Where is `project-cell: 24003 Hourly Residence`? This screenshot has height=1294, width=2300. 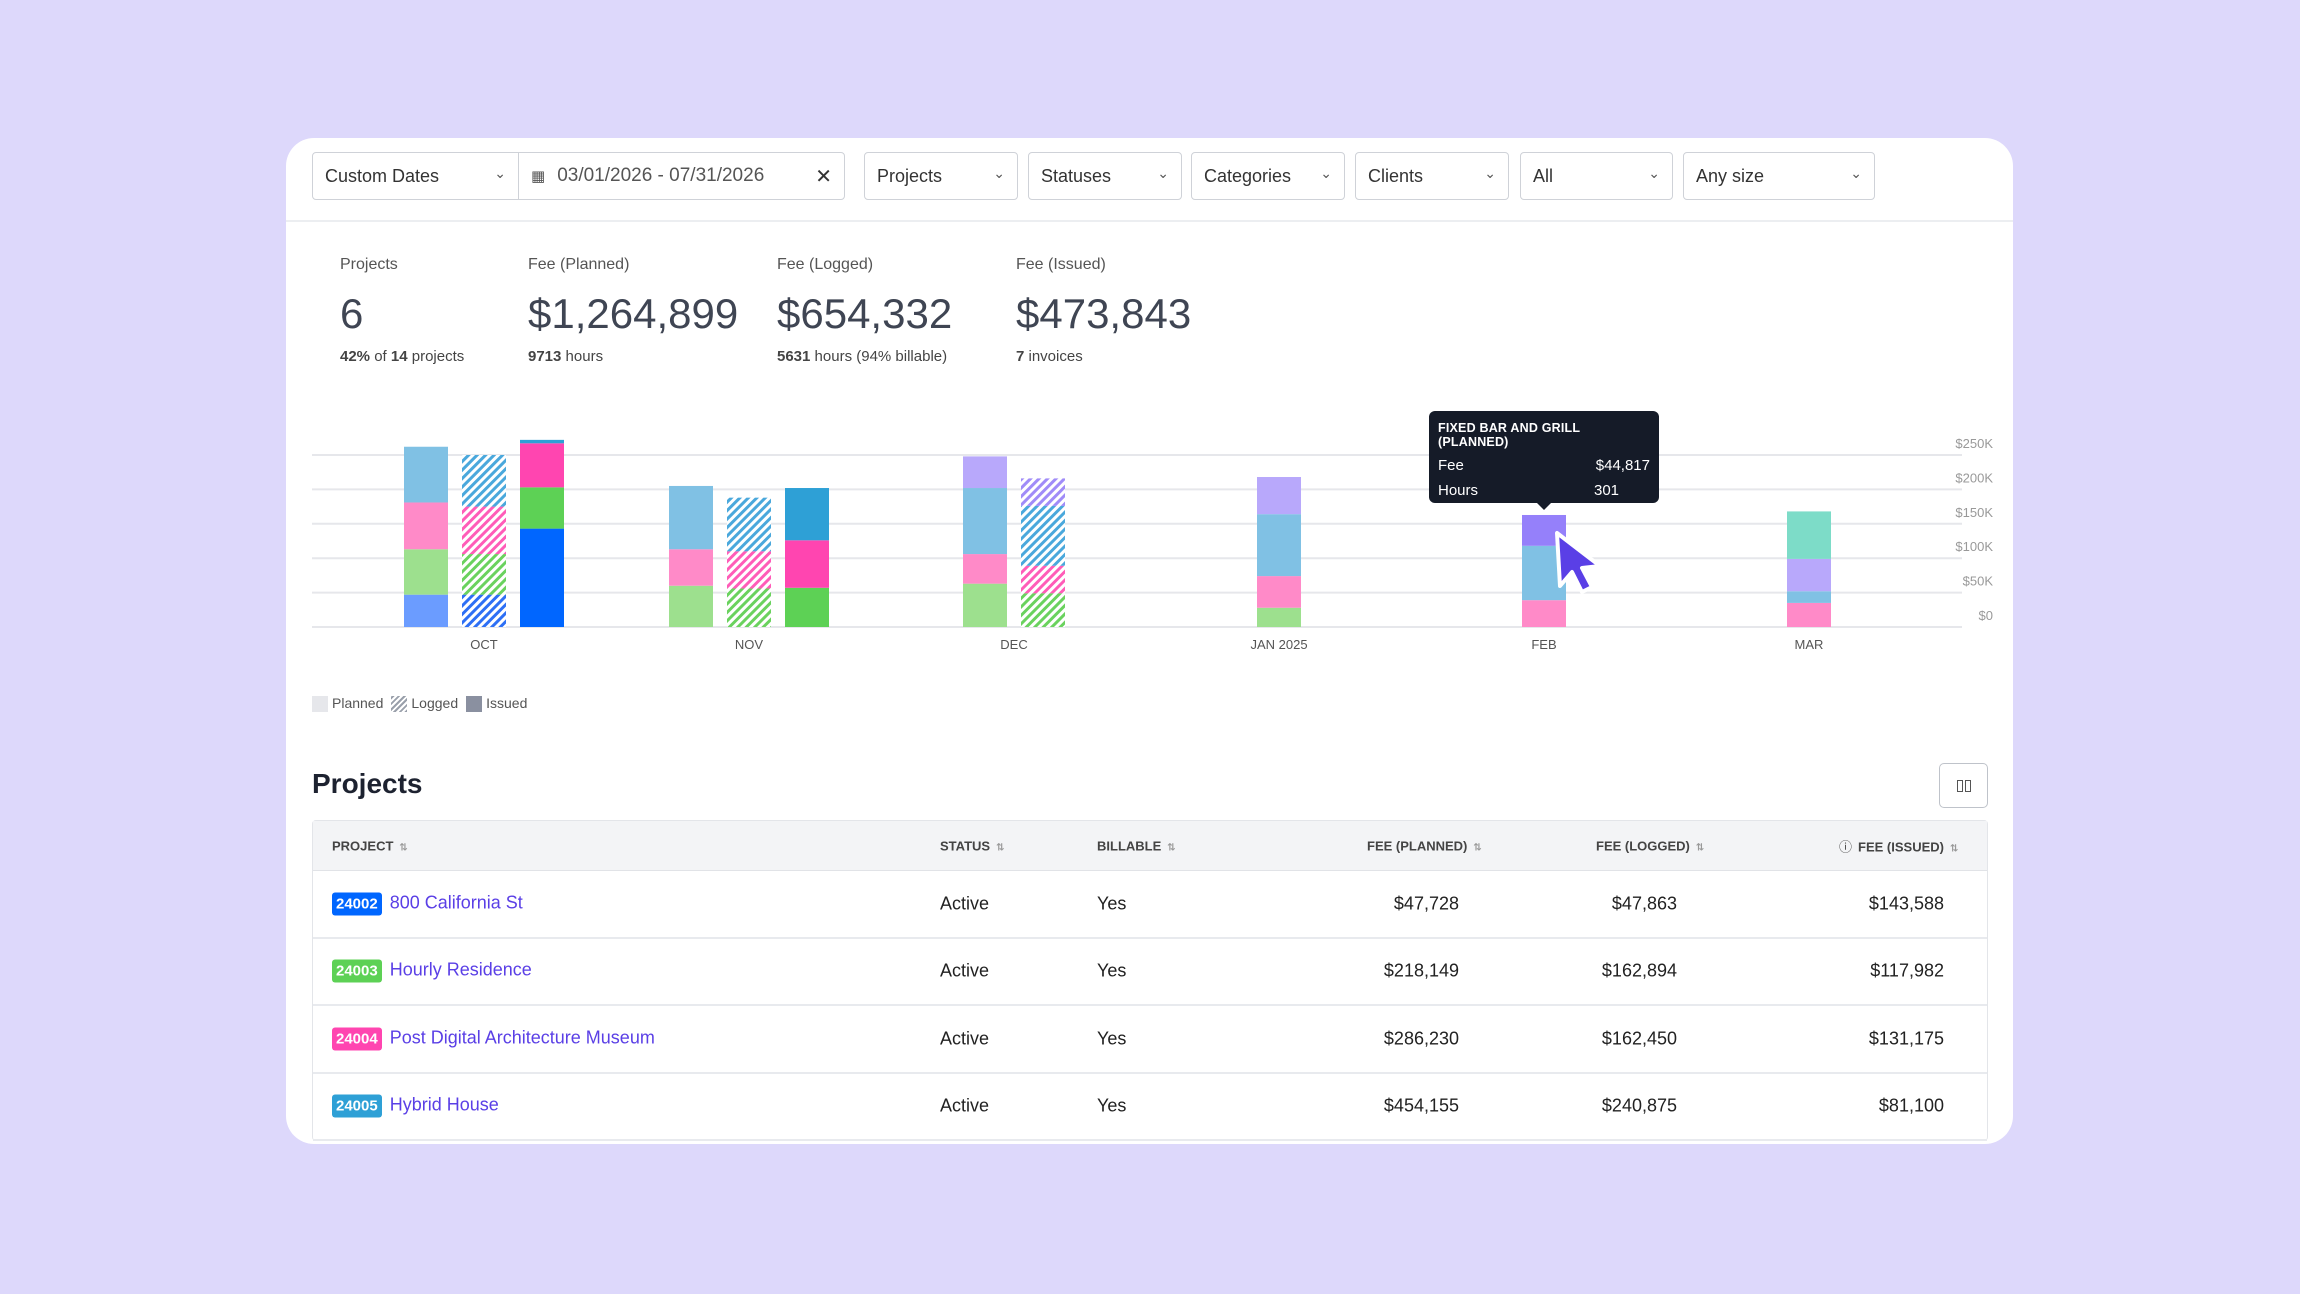
project-cell: 24003 Hourly Residence is located at coordinates (432, 971).